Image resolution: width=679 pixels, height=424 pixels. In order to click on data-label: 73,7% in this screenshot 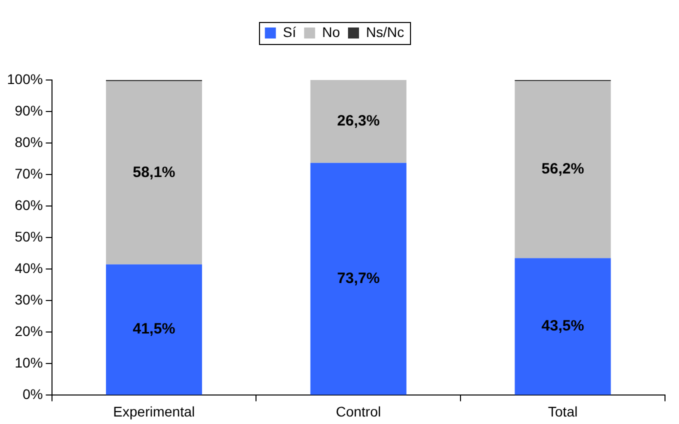, I will do `click(358, 278)`.